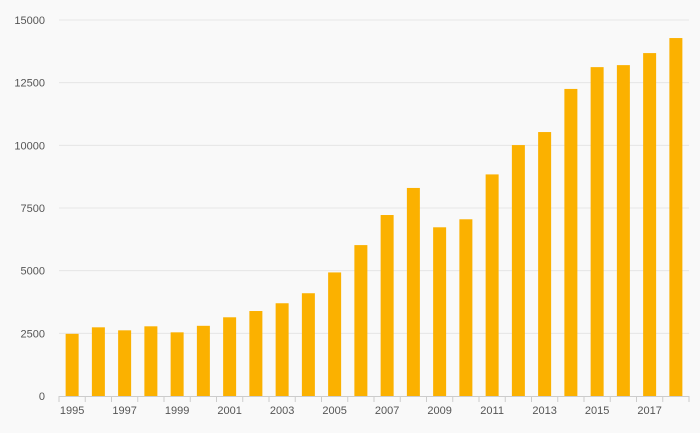  I want to click on x-tick-label-1997: 1997, so click(124, 411).